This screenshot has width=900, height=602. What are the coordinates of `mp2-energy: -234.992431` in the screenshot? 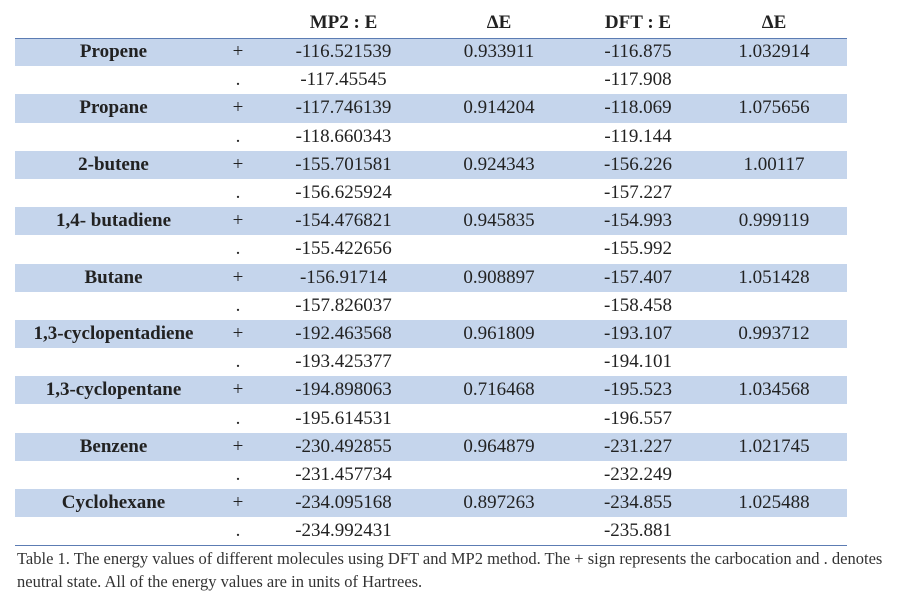 It's located at (343, 531).